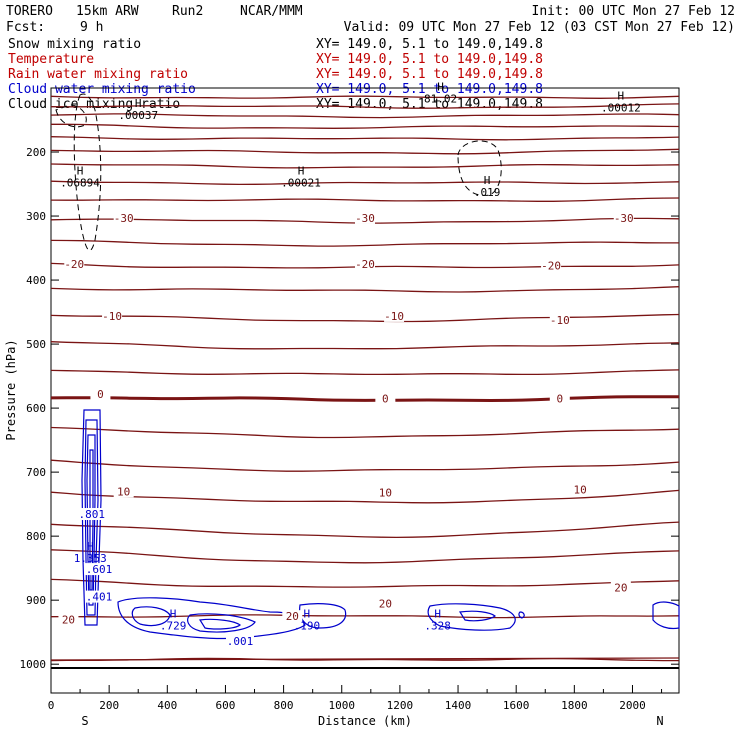 Image resolution: width=740 pixels, height=740 pixels. Describe the element at coordinates (271, 11) in the screenshot. I see `header-org: NCAR/MMM` at that location.